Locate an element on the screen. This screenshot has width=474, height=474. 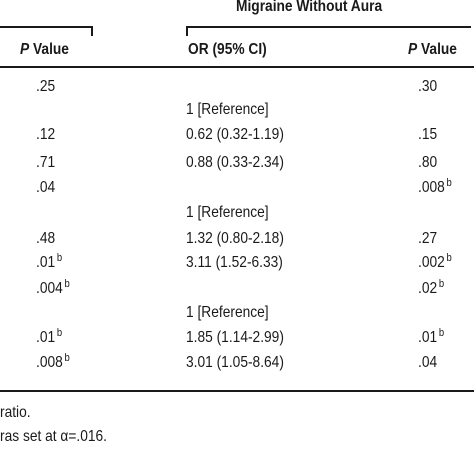
row-2-or-ci: 0.62 (0.32-1.19) is located at coordinates (235, 134).